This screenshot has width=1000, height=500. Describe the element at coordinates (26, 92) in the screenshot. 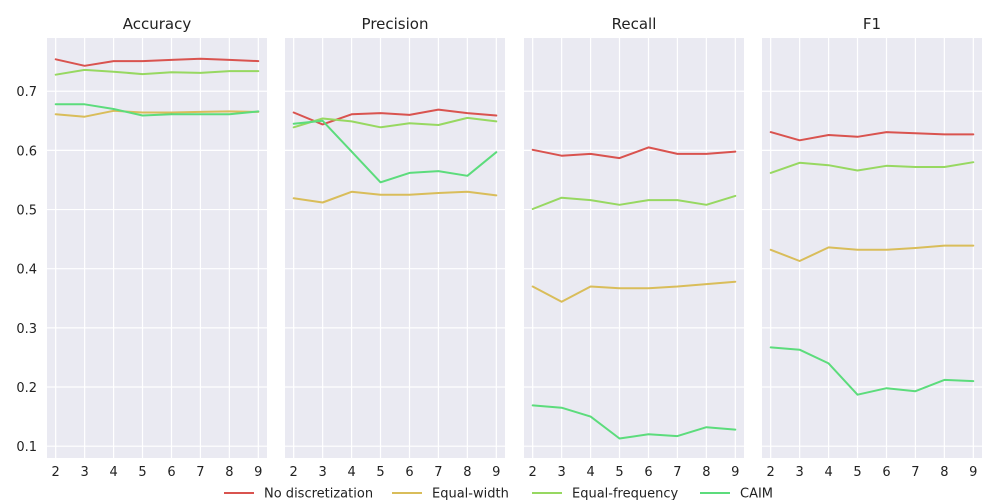

I see `y-tick-label: 0.7` at that location.